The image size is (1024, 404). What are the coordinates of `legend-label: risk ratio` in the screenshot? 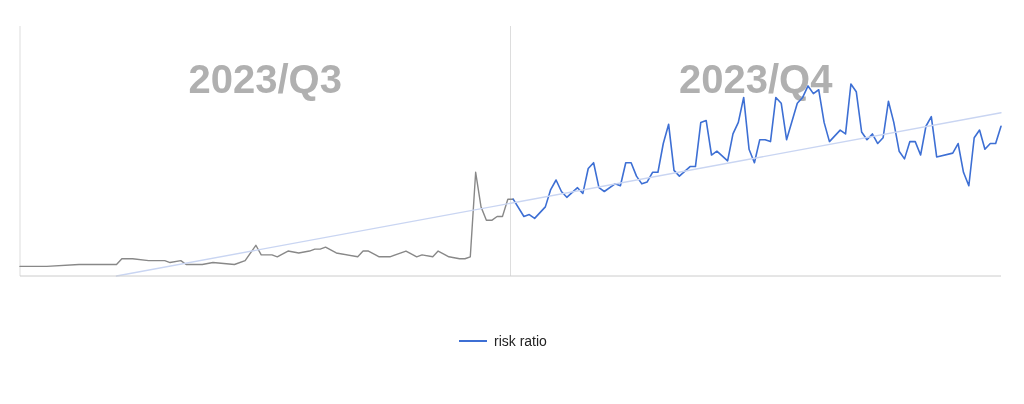 It's located at (521, 341).